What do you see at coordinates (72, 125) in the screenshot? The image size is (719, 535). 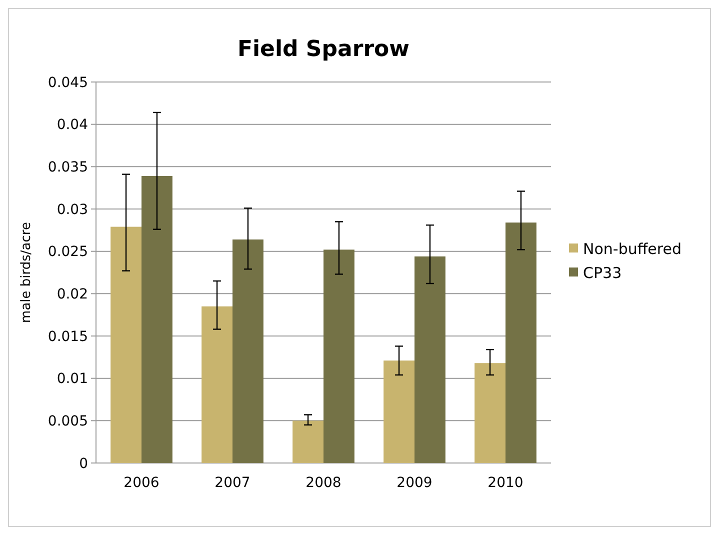 I see `y-tick-label: 0.04` at bounding box center [72, 125].